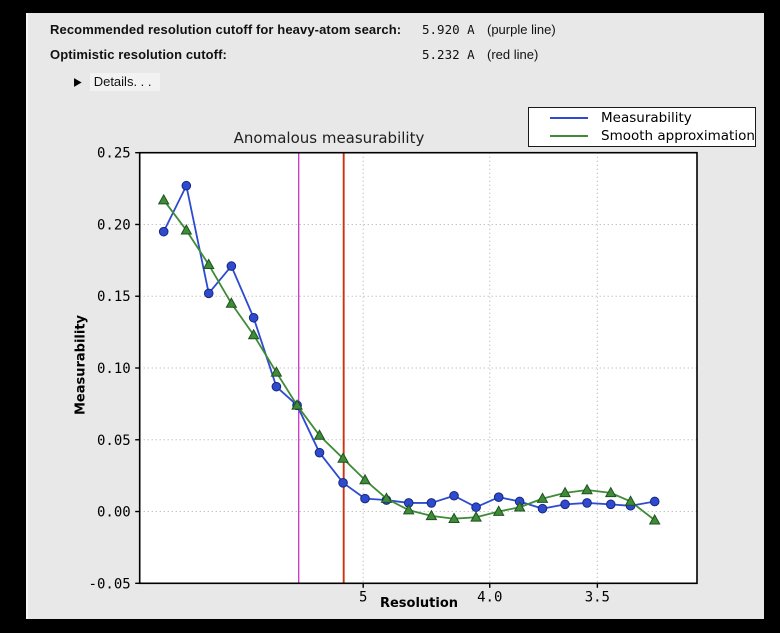  I want to click on optimistic-cutoff-label: Optimistic resolution cutoff:, so click(138, 54).